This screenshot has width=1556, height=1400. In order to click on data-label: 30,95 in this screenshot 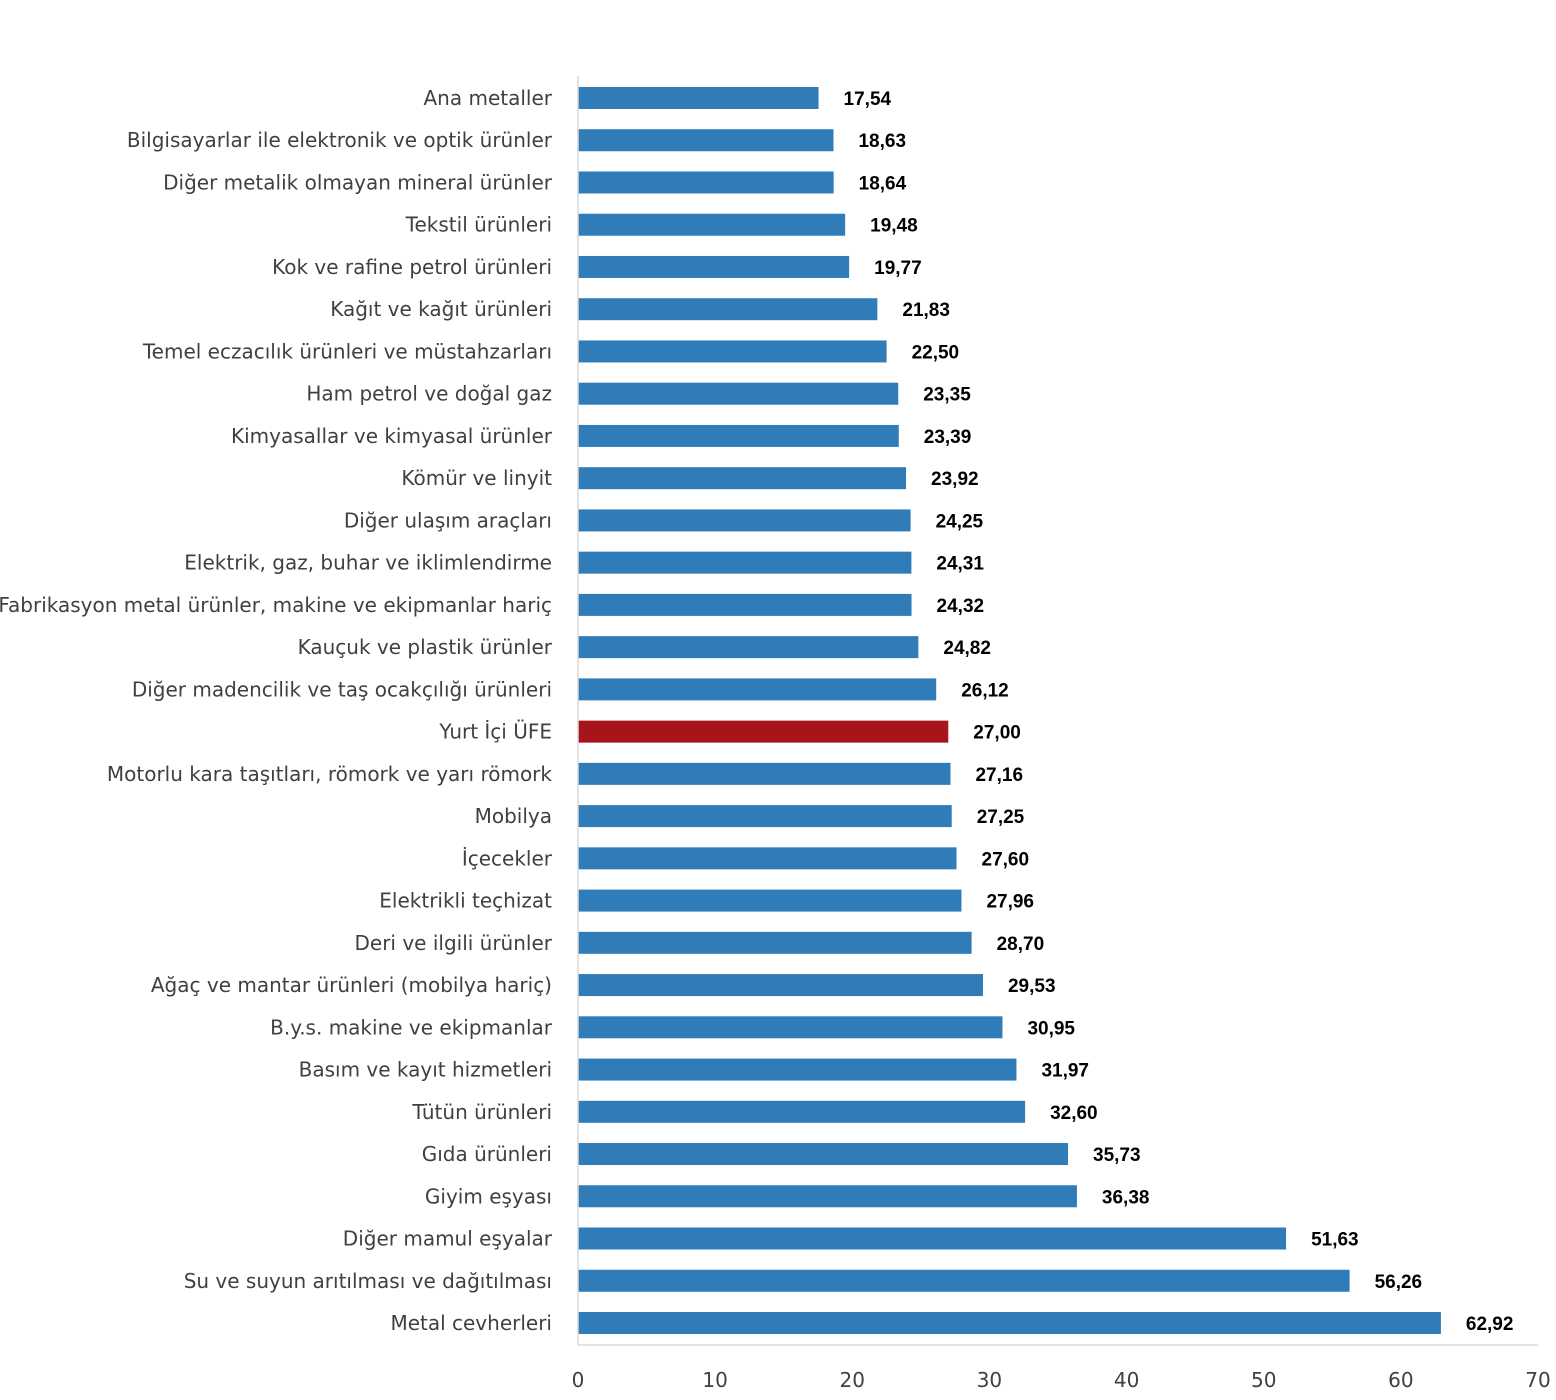, I will do `click(1051, 1028)`.